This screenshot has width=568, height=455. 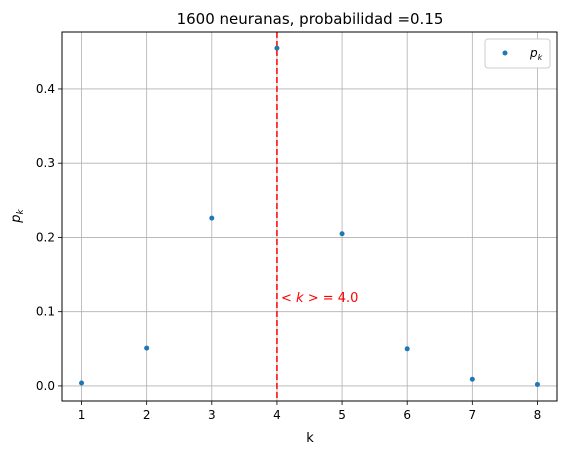 What do you see at coordinates (339, 298) in the screenshot?
I see `mean-annotation-value: = 4.0` at bounding box center [339, 298].